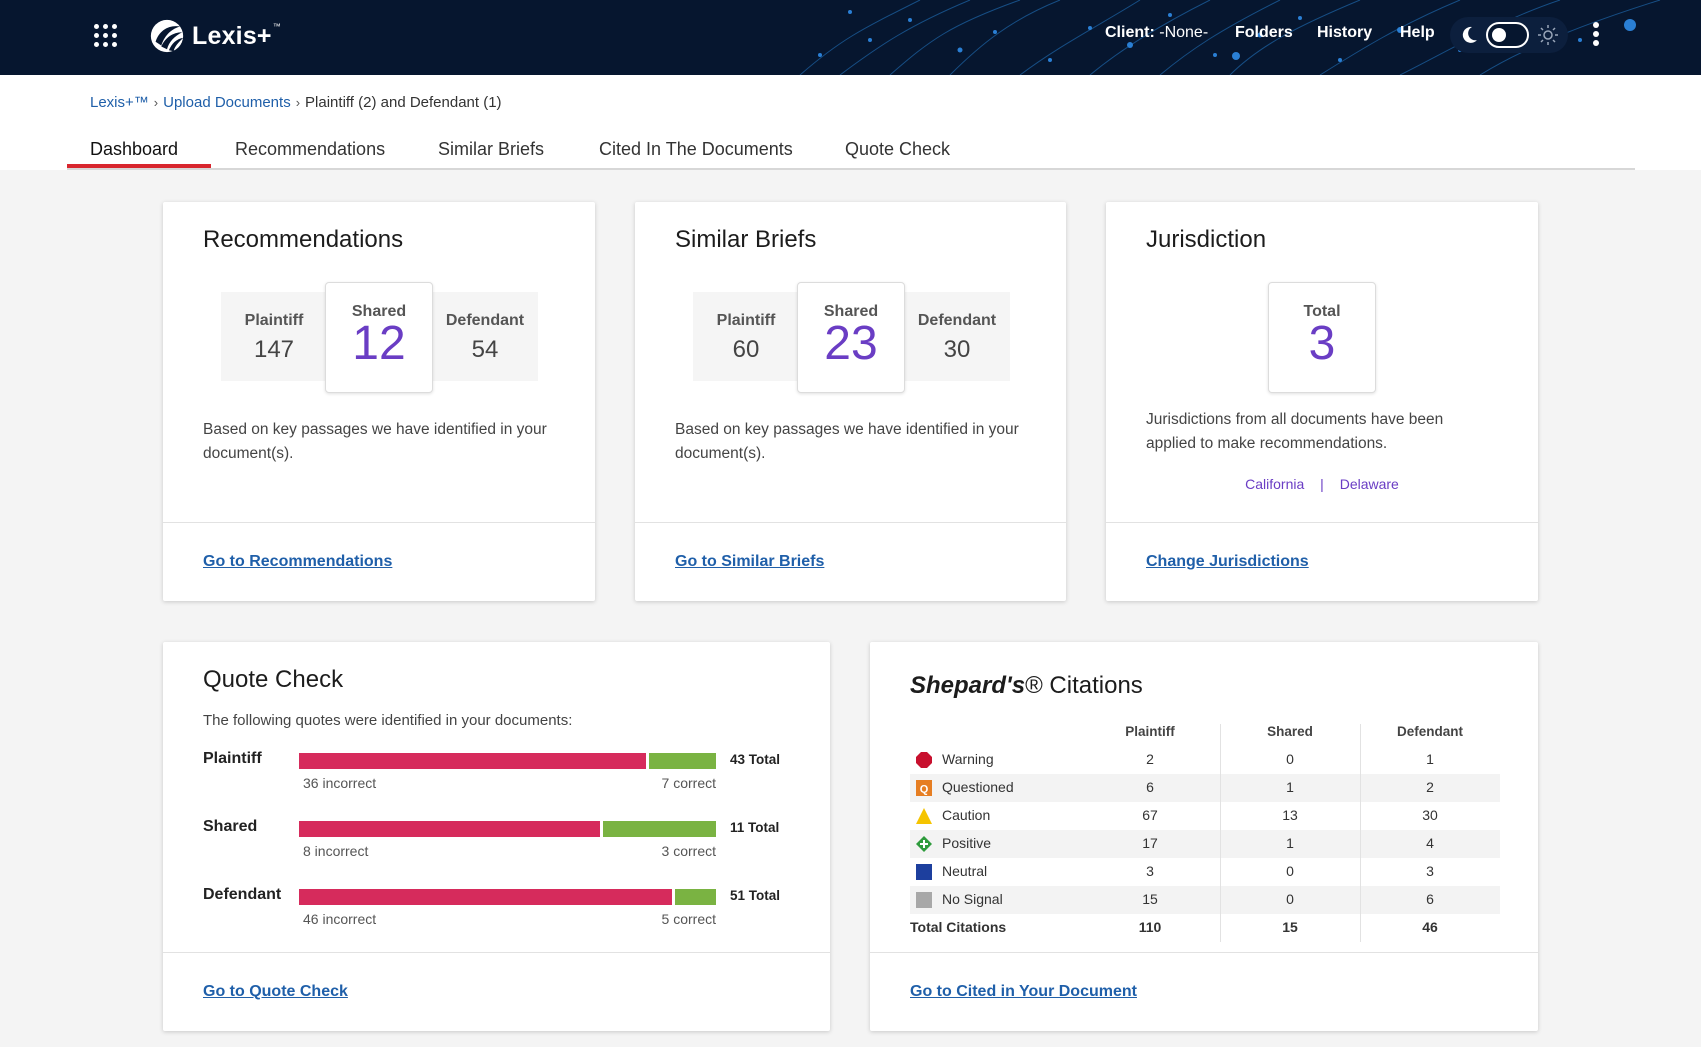 This screenshot has height=1047, width=1701. Describe the element at coordinates (167, 36) in the screenshot. I see `lexis-logo-mark-icon` at that location.